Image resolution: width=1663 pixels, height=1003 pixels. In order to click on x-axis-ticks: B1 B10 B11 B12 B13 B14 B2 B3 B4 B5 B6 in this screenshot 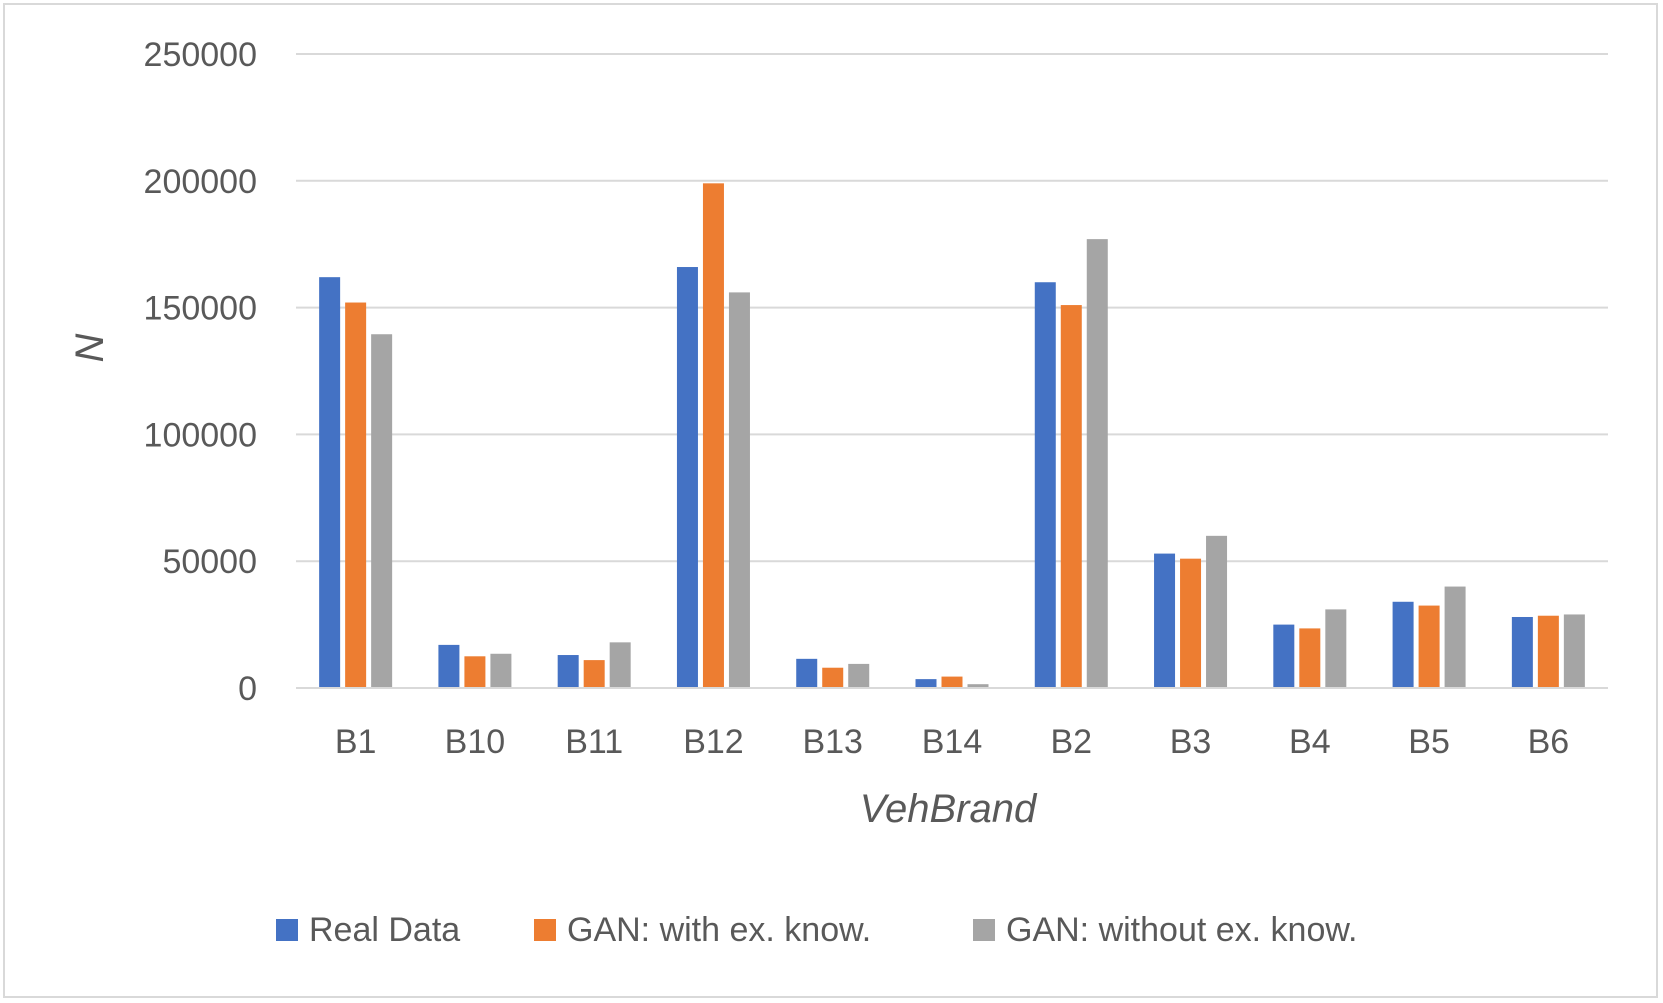, I will do `click(952, 742)`.